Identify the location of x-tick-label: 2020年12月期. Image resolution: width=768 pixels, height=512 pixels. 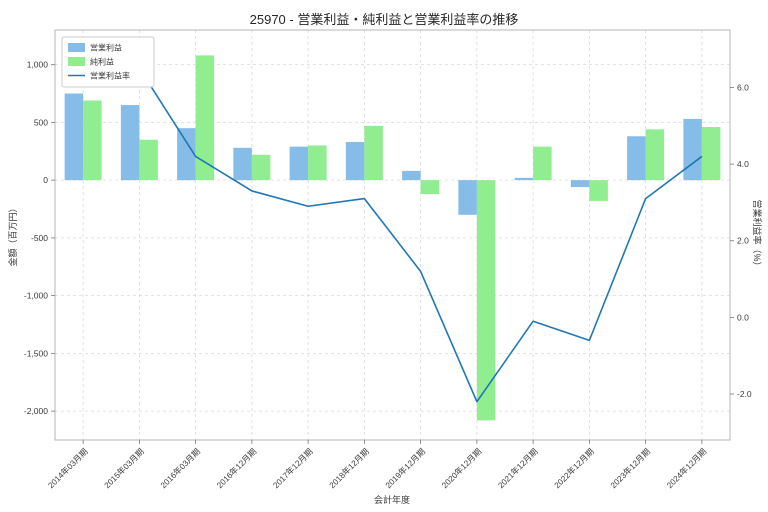
(462, 468).